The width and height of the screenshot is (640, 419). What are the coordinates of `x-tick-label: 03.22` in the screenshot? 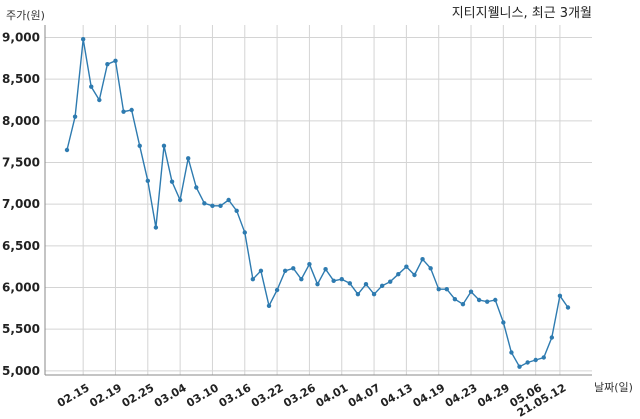 It's located at (267, 395).